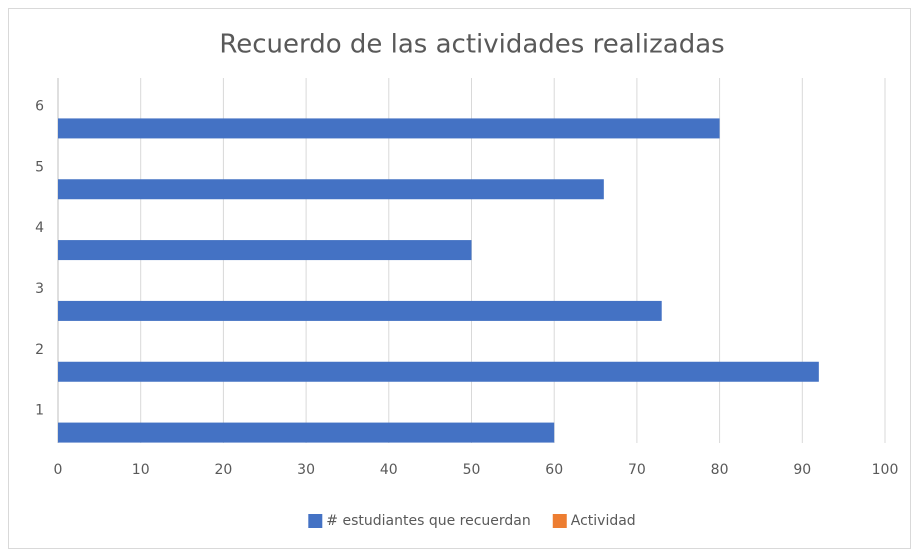 The width and height of the screenshot is (914, 554). I want to click on x-tick-label: 100, so click(885, 470).